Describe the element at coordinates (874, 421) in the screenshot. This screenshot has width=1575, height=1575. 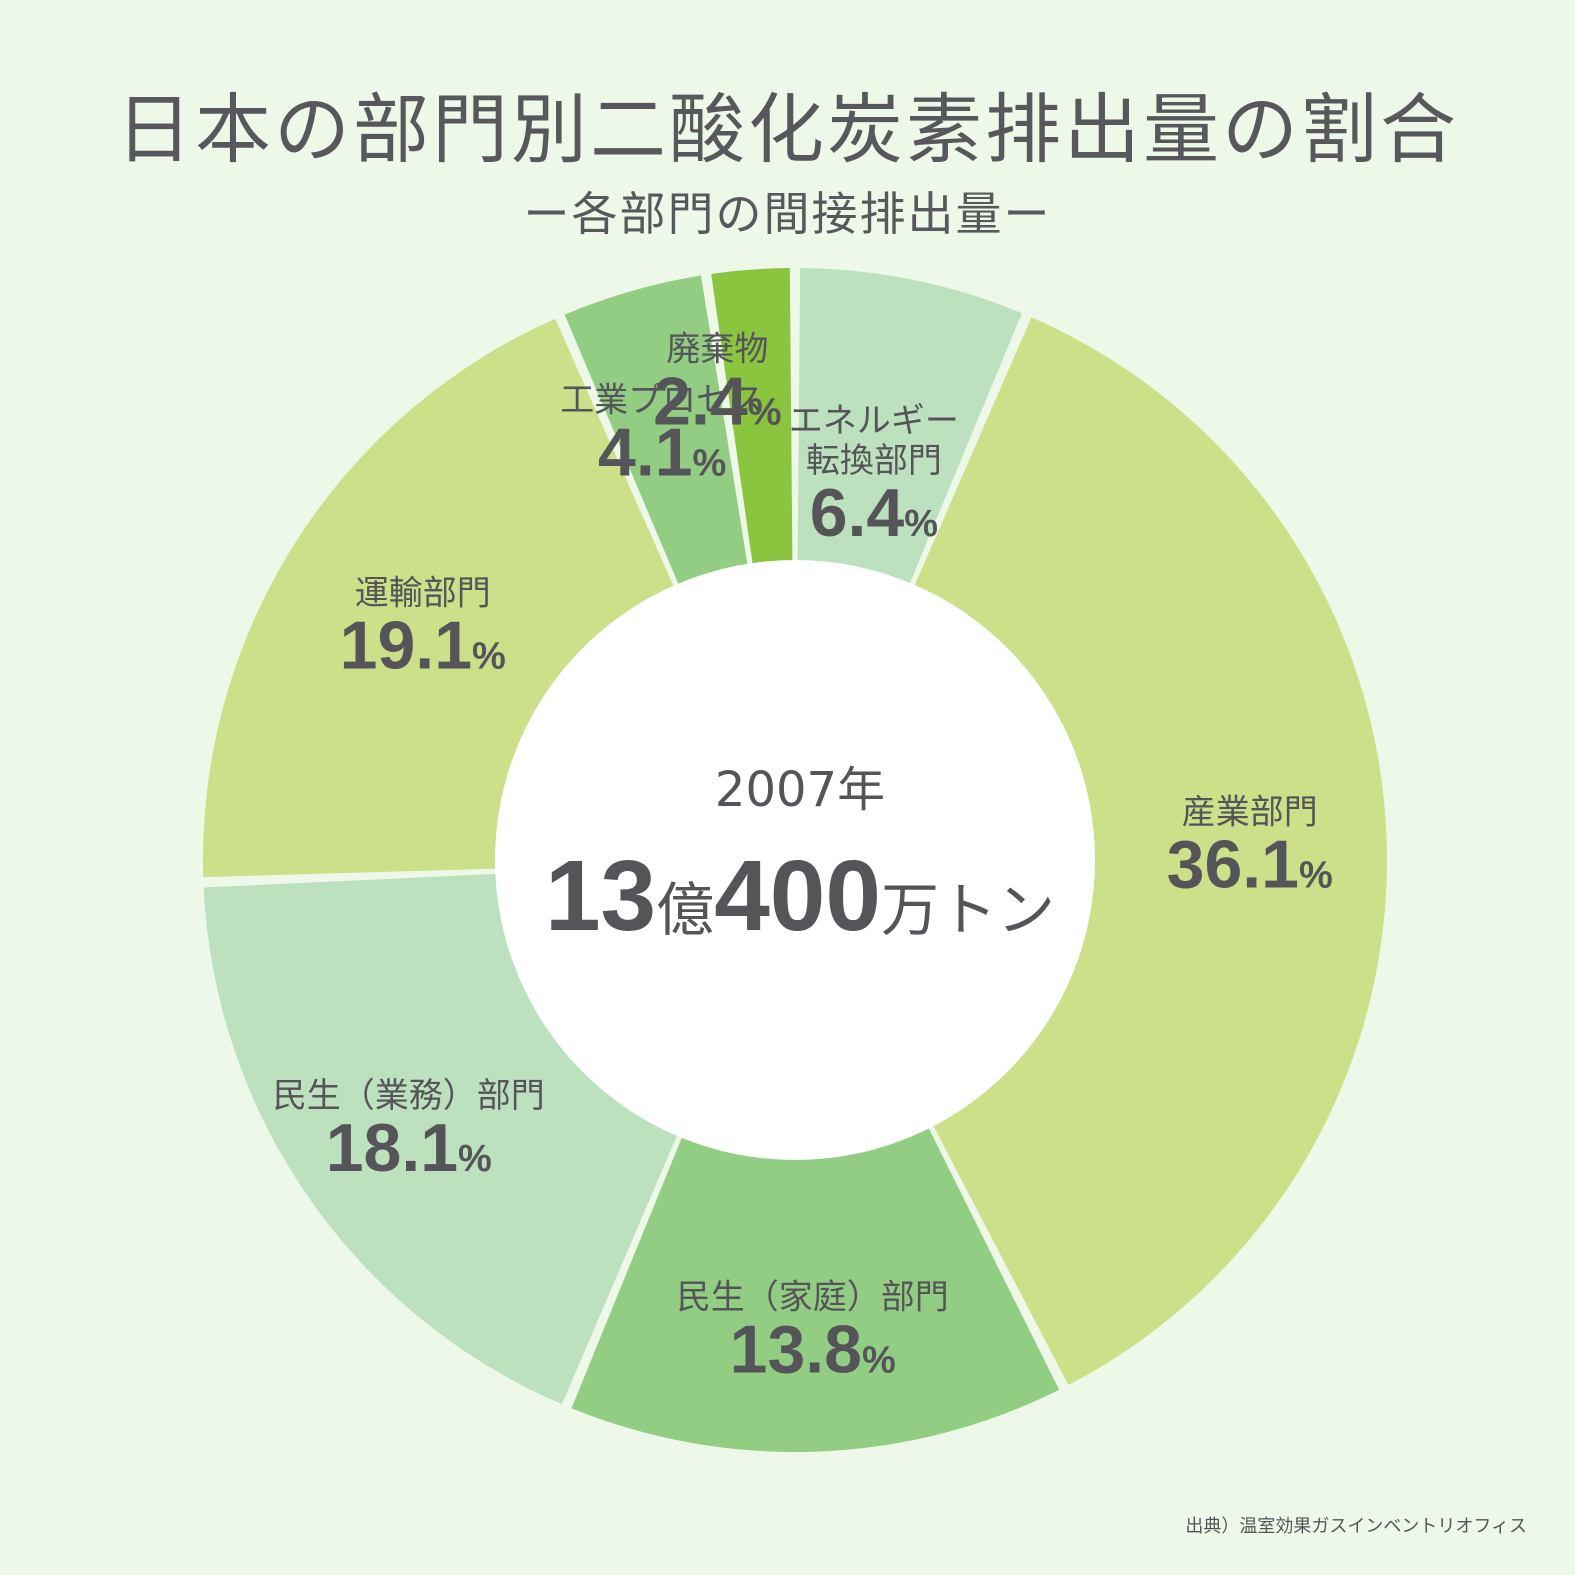
I see `slice-label-0-0: エネルギー` at that location.